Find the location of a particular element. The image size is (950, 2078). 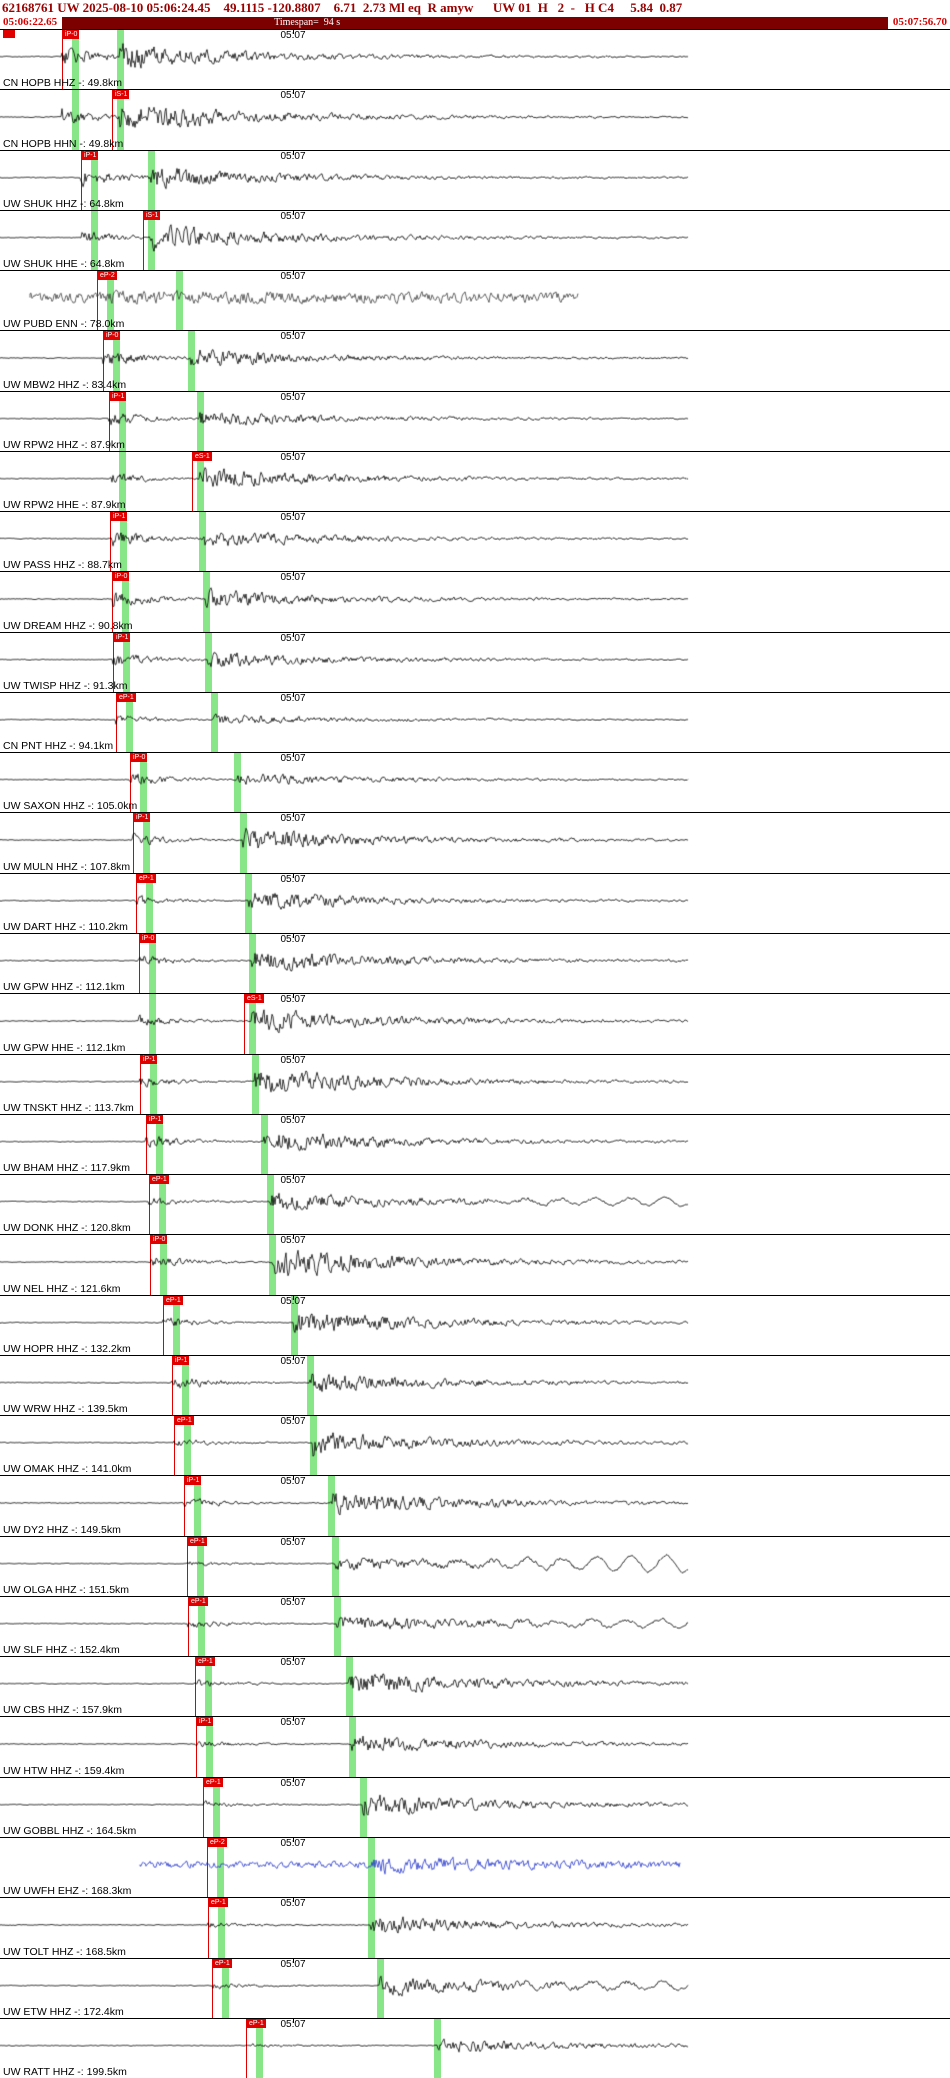

trace-row: eP-2 05:07 UW UWFH EHZ -: 168.3km is located at coordinates (475, 1867).